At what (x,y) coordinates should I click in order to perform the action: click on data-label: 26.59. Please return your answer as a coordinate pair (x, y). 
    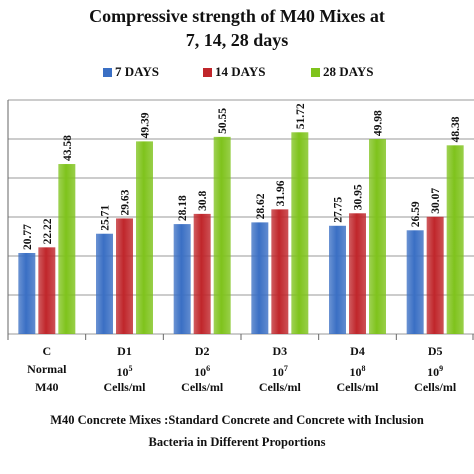
    Looking at the image, I should click on (416, 214).